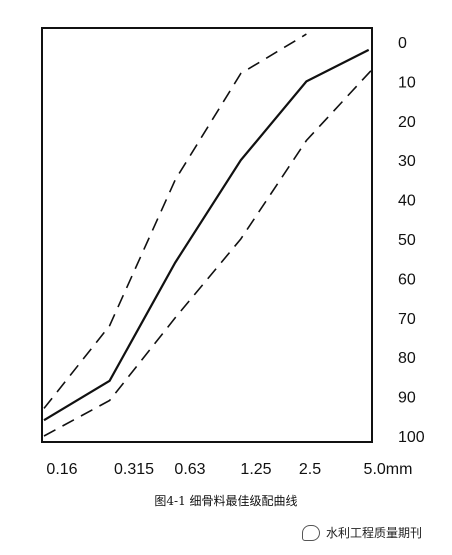  I want to click on y-tick-label: 30, so click(407, 161).